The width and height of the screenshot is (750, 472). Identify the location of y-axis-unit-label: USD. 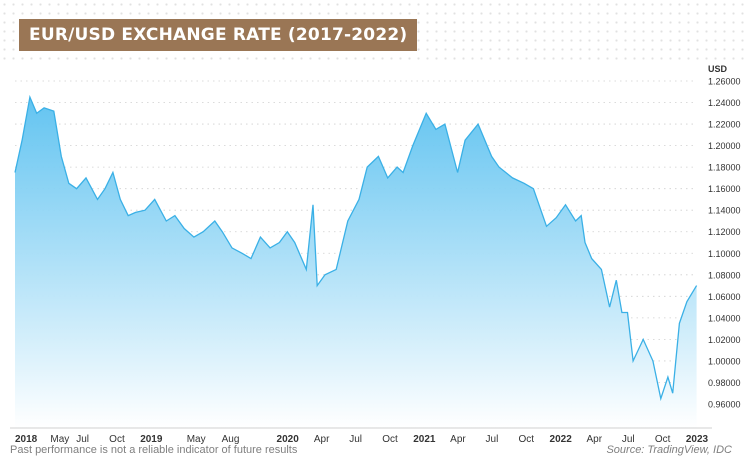
(718, 69).